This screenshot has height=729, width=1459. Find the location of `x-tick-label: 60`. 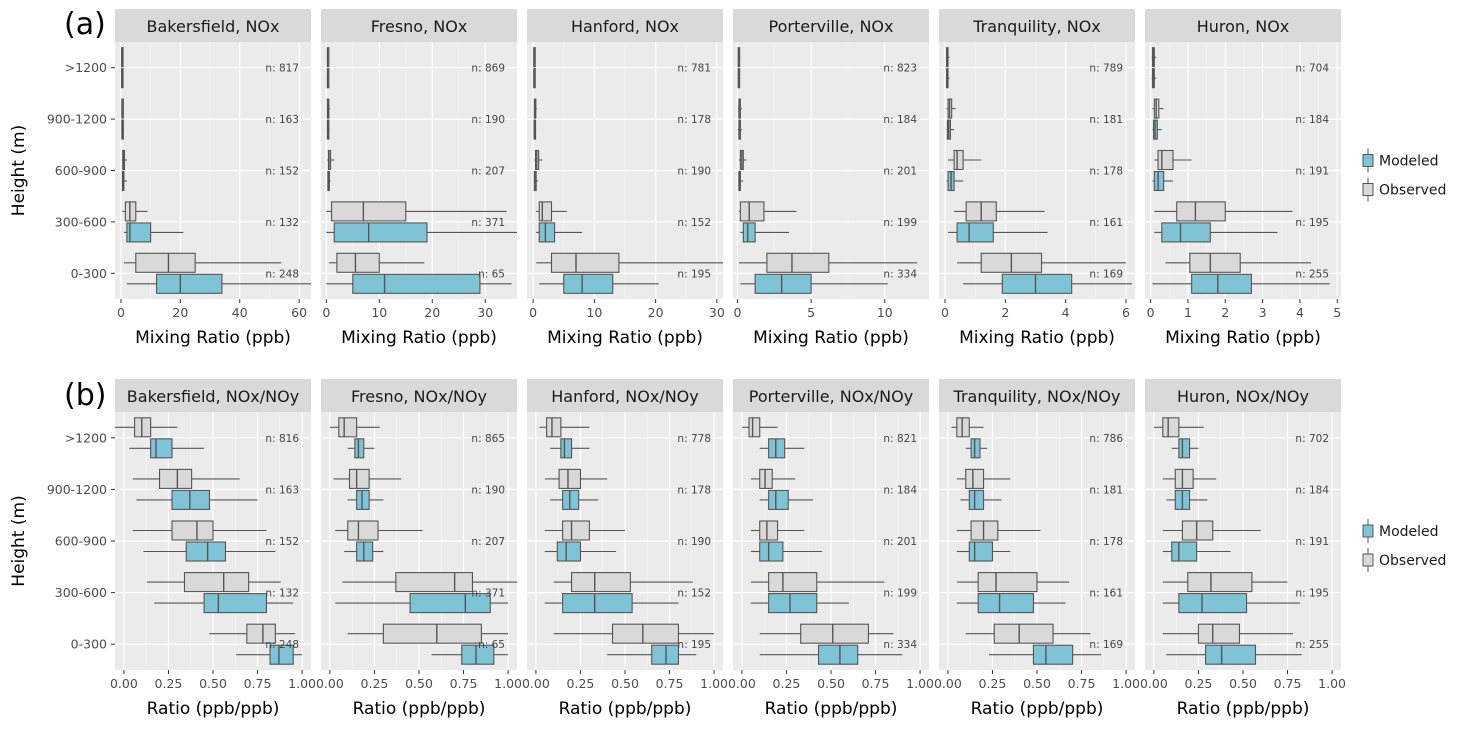

x-tick-label: 60 is located at coordinates (299, 312).